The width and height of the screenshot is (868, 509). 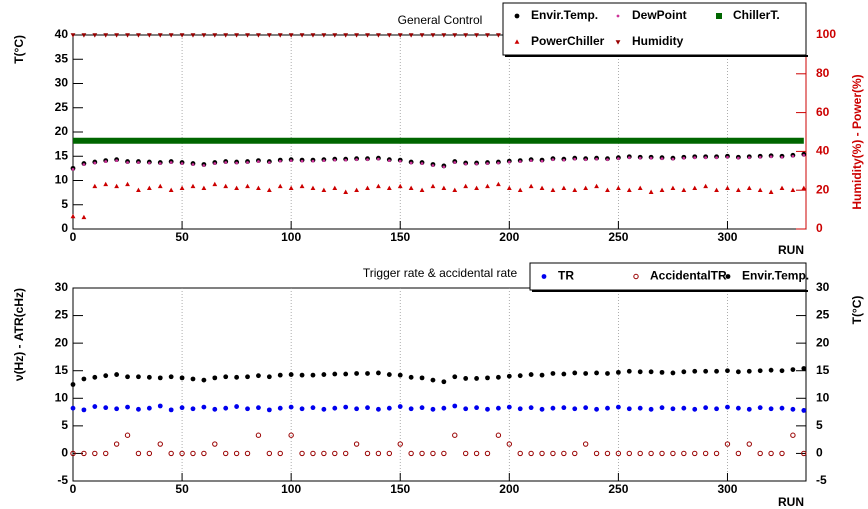 What do you see at coordinates (62, 83) in the screenshot?
I see `y-tick-label: 30` at bounding box center [62, 83].